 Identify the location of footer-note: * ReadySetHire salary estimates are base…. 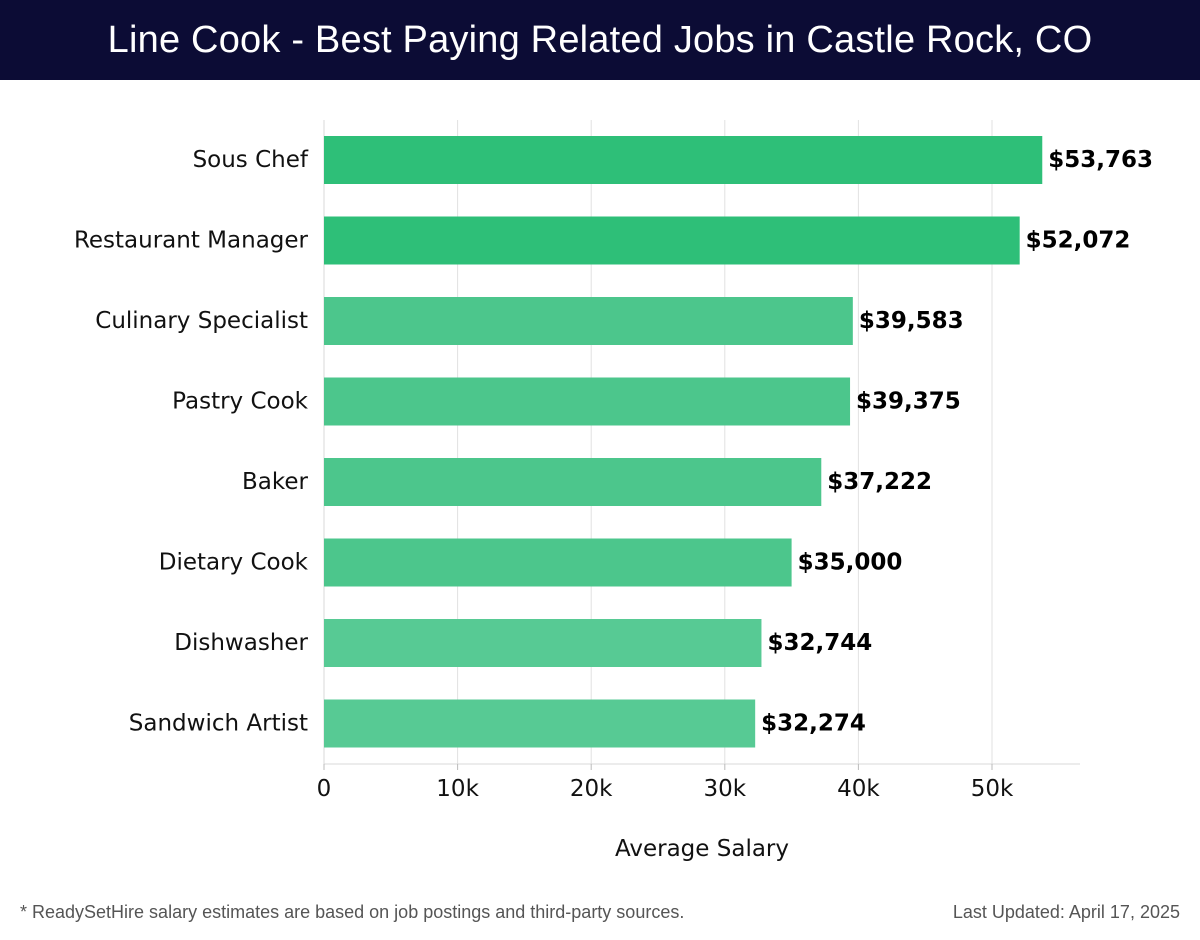
(352, 912).